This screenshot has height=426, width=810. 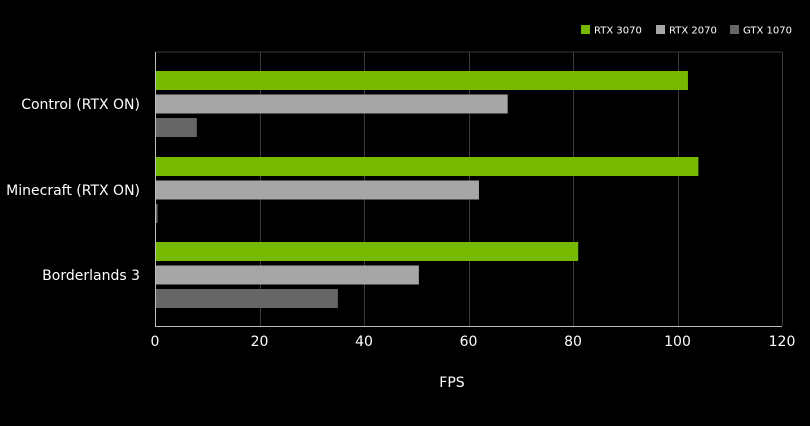 I want to click on x-tick-label-120: 120, so click(x=782, y=342).